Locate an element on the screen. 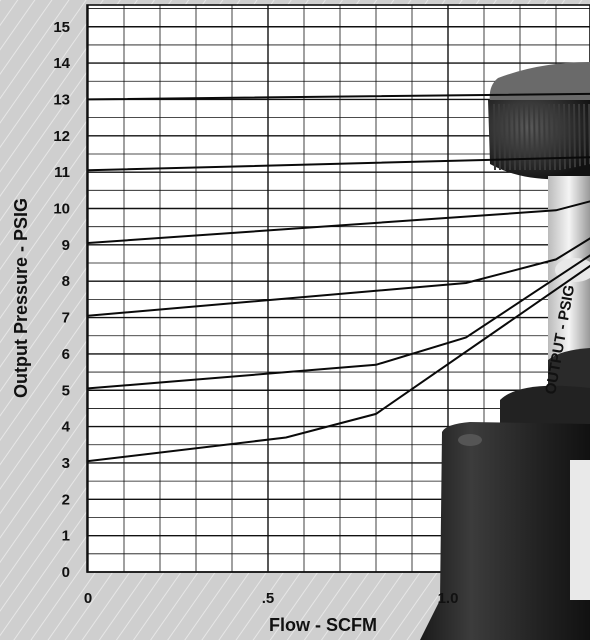  x-tick-labels: 0.51.01.52 is located at coordinates (271, 598).